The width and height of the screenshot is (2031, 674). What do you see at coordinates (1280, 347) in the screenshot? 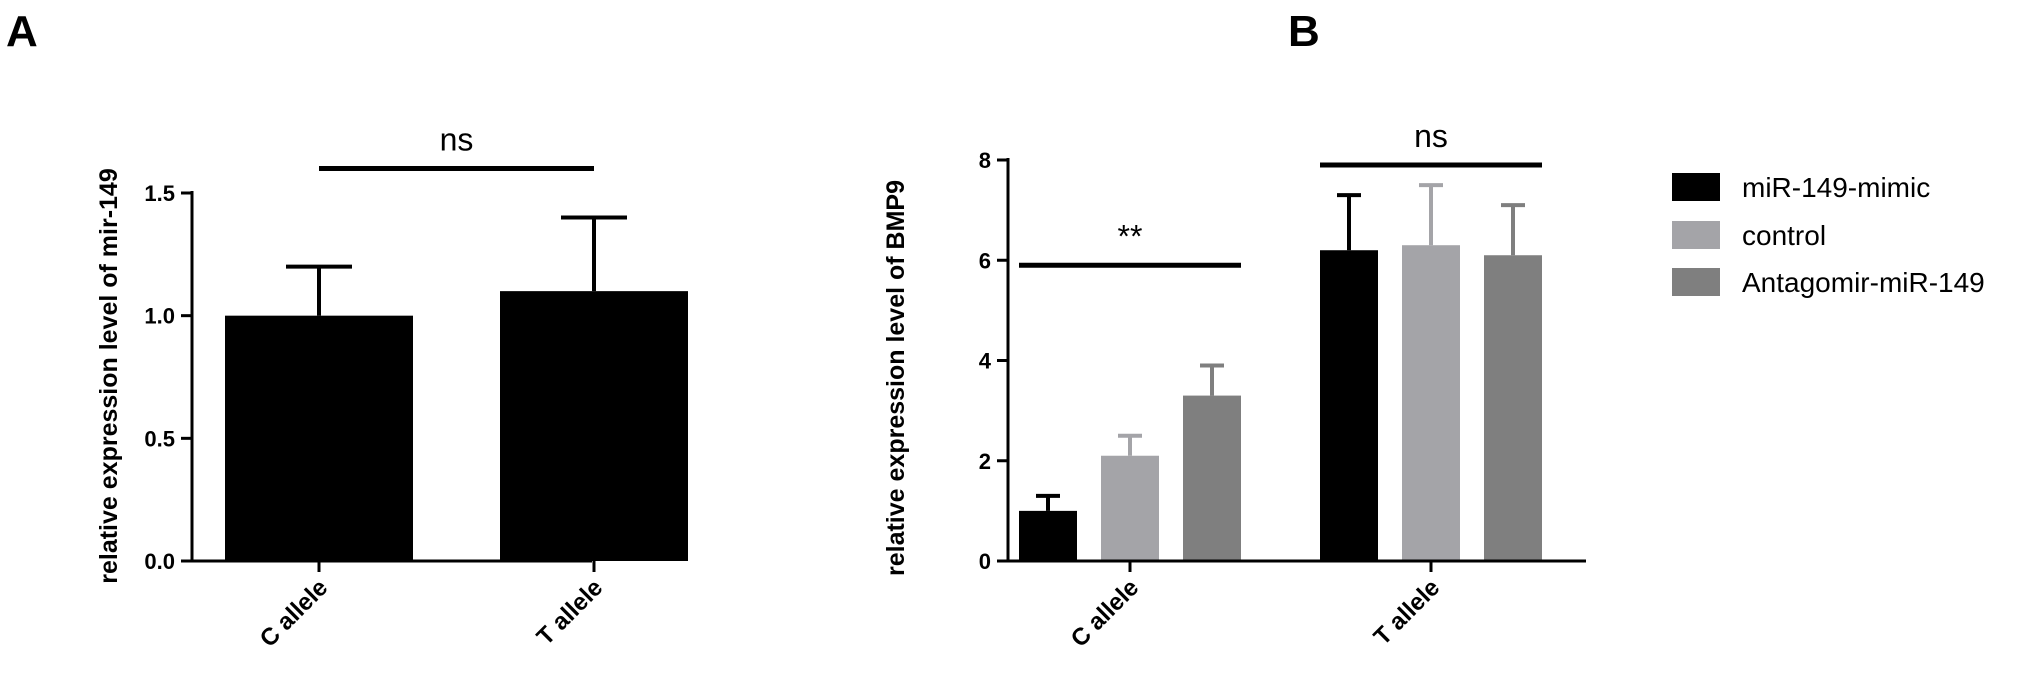
I see `chart-b-error-bars` at bounding box center [1280, 347].